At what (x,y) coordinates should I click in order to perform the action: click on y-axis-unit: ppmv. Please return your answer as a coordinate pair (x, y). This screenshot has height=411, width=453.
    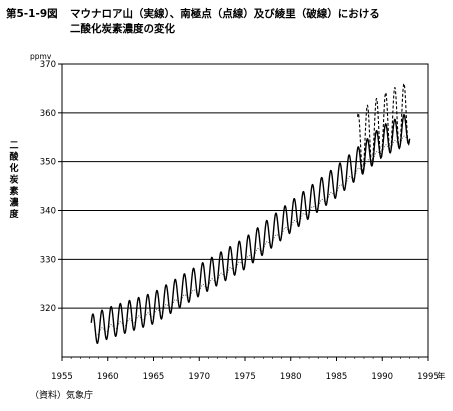
    Looking at the image, I should click on (41, 56).